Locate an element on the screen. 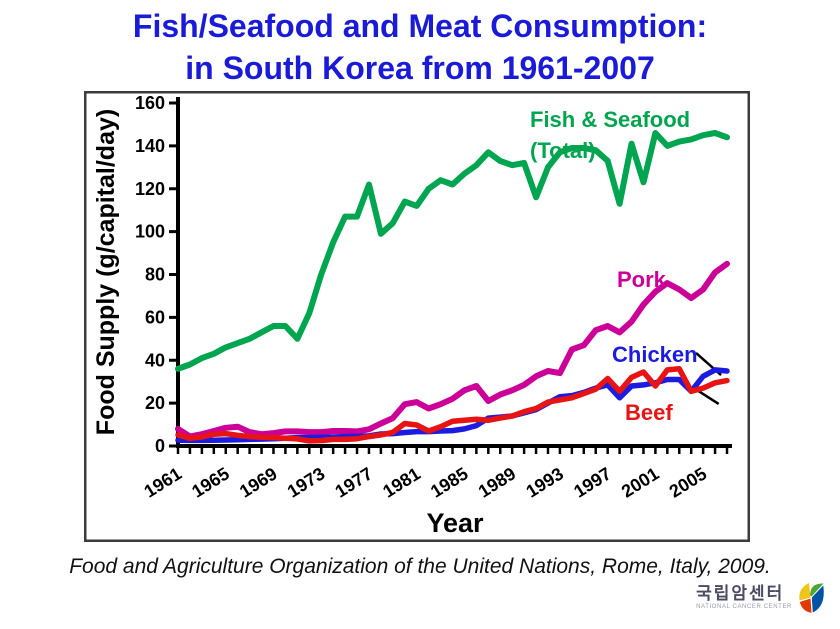 The image size is (840, 629). logo-english-text: NATIONAL CANCER CENTER is located at coordinates (744, 606).